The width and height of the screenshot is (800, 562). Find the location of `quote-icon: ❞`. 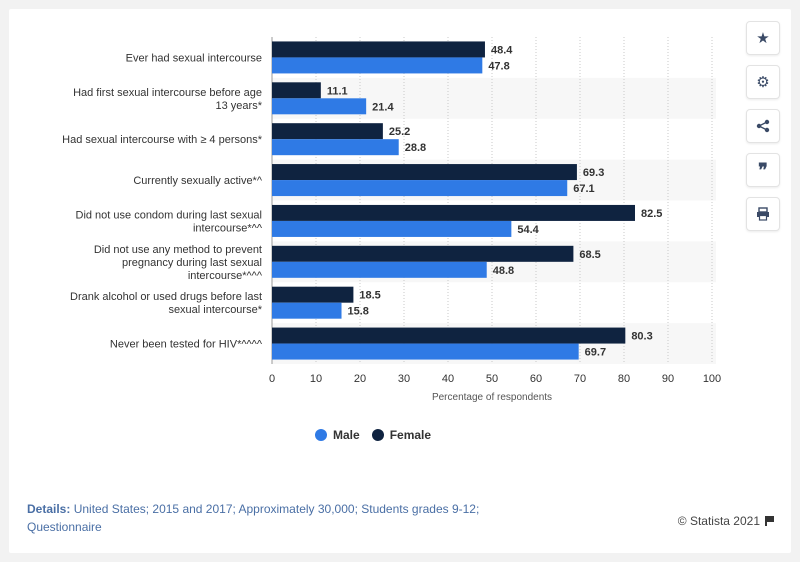

quote-icon: ❞ is located at coordinates (763, 169).